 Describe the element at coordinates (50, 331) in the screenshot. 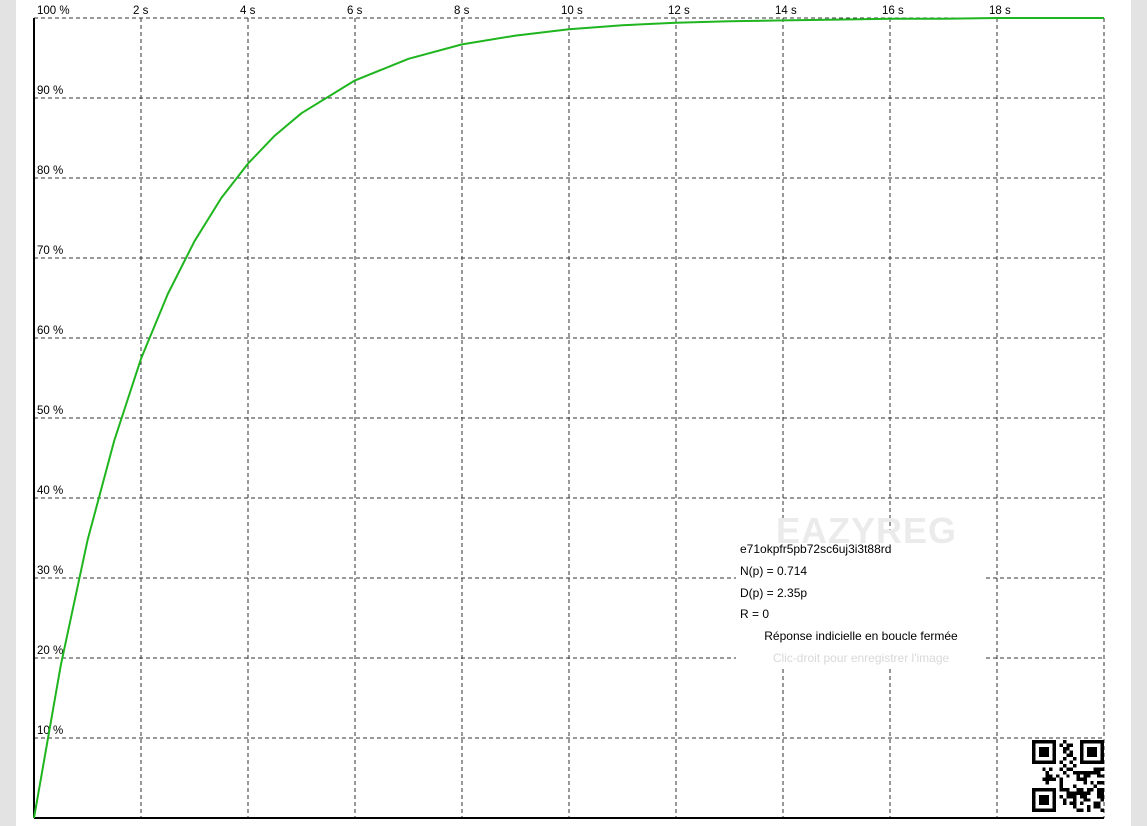

I see `y-tick-label: 60 %` at that location.